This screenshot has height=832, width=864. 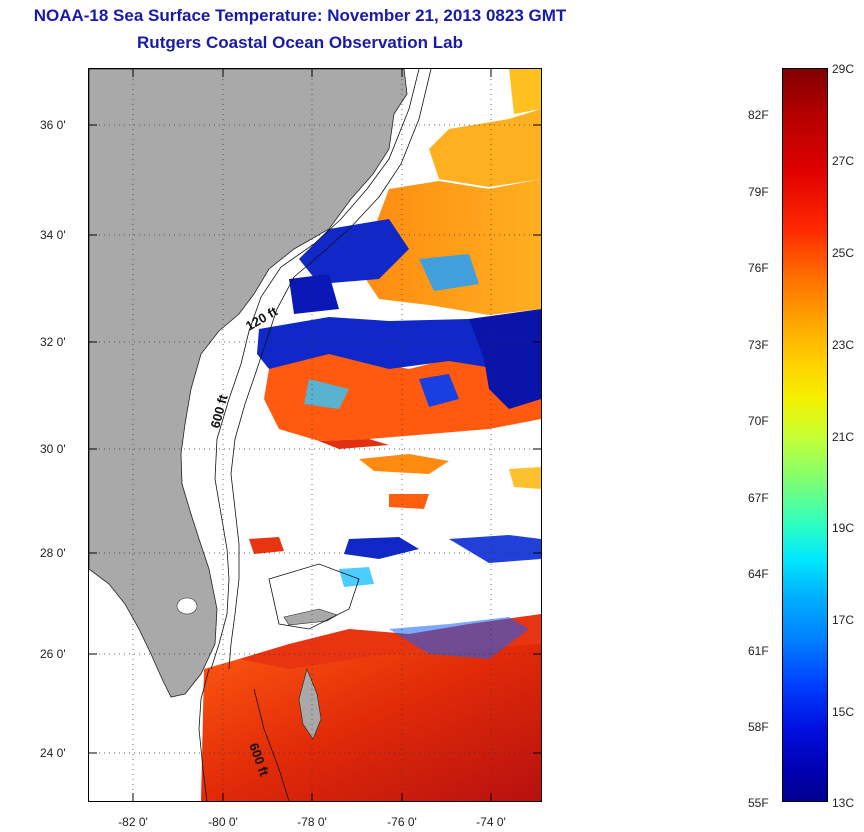 I want to click on lat-label-24: 24 0', so click(x=53, y=753).